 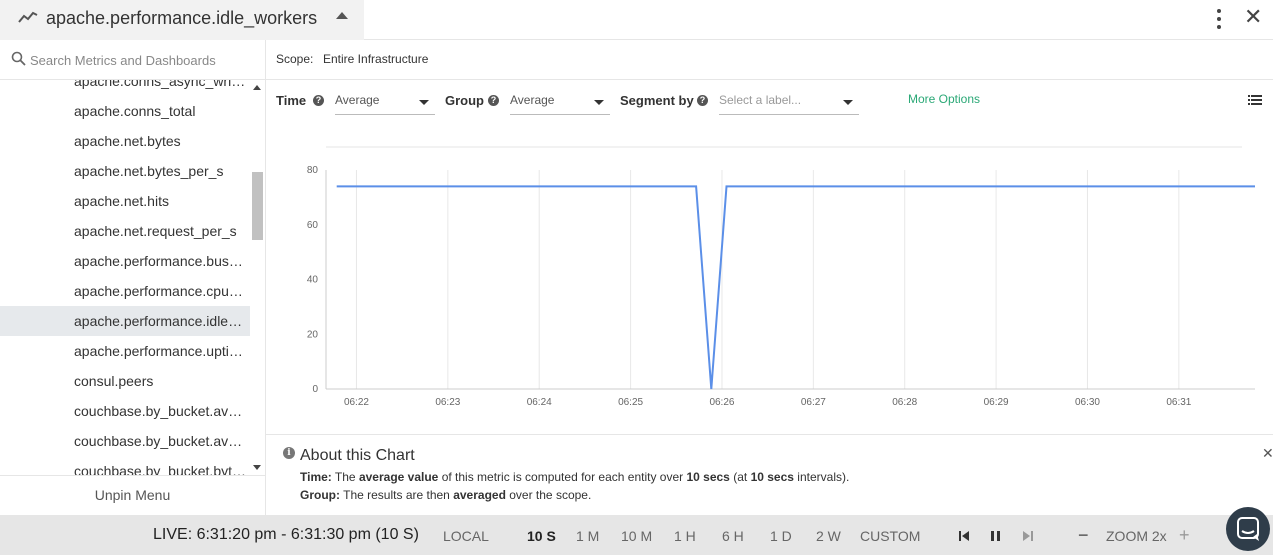 What do you see at coordinates (162, 291) in the screenshot?
I see `sidebar-metric-item: apache.performance.cpu_load` at bounding box center [162, 291].